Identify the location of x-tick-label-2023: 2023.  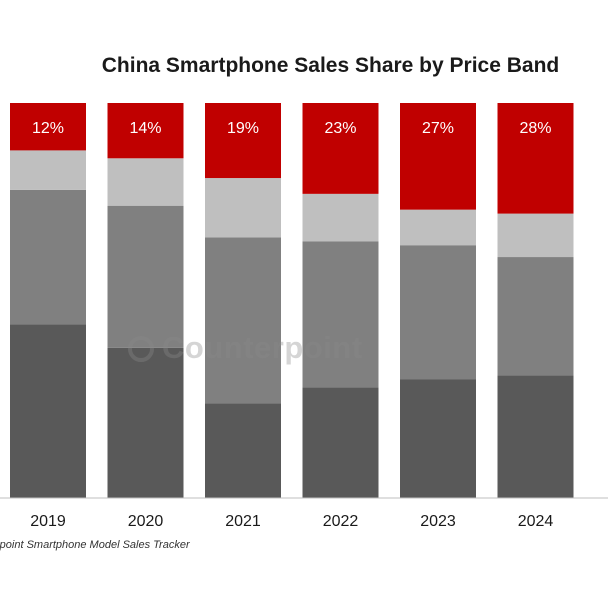
(438, 521).